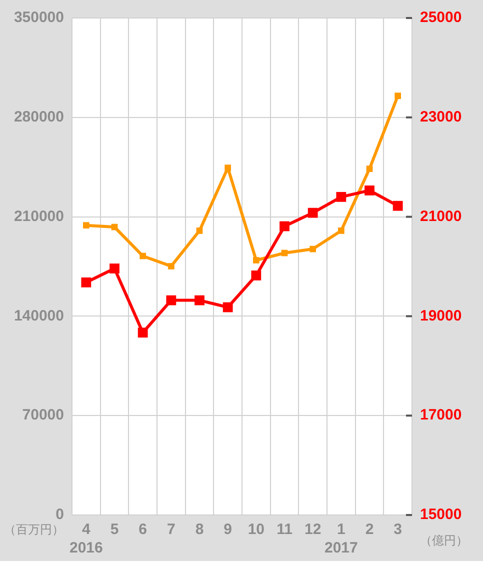 This screenshot has height=574, width=483. Describe the element at coordinates (86, 529) in the screenshot. I see `x-tick-label: 4` at that location.